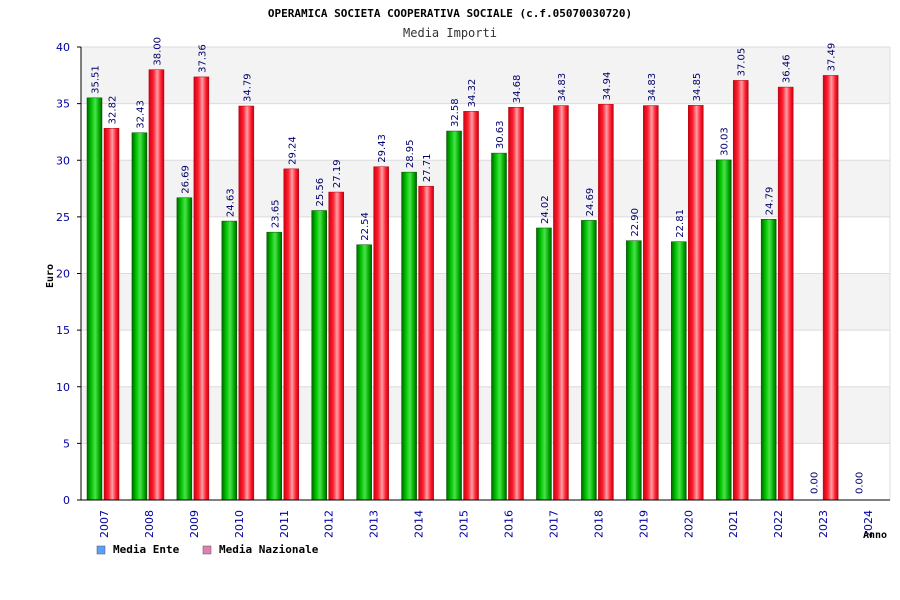  I want to click on x-tick-label: 2010, so click(239, 524).